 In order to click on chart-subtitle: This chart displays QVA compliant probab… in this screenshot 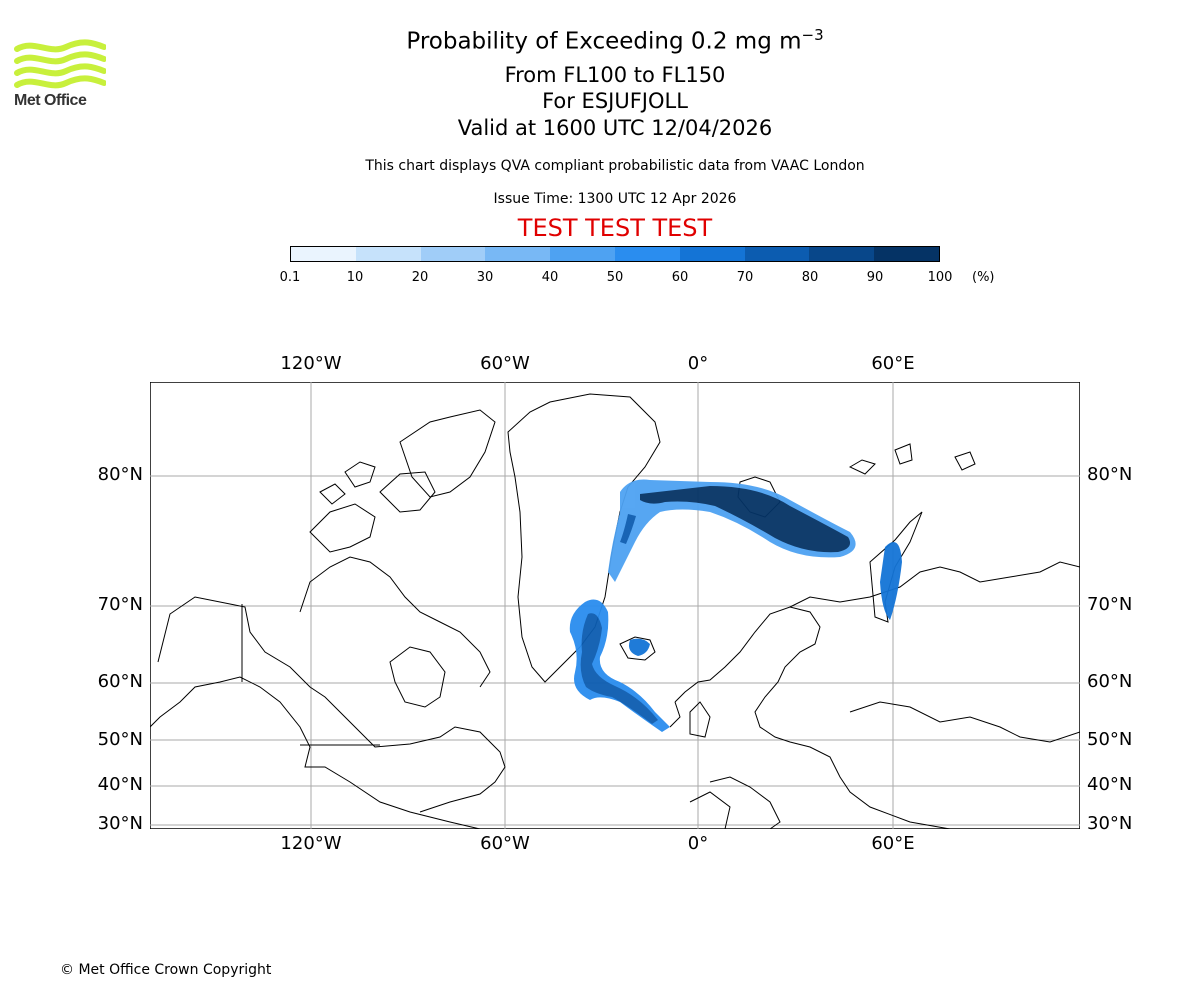, I will do `click(615, 166)`.